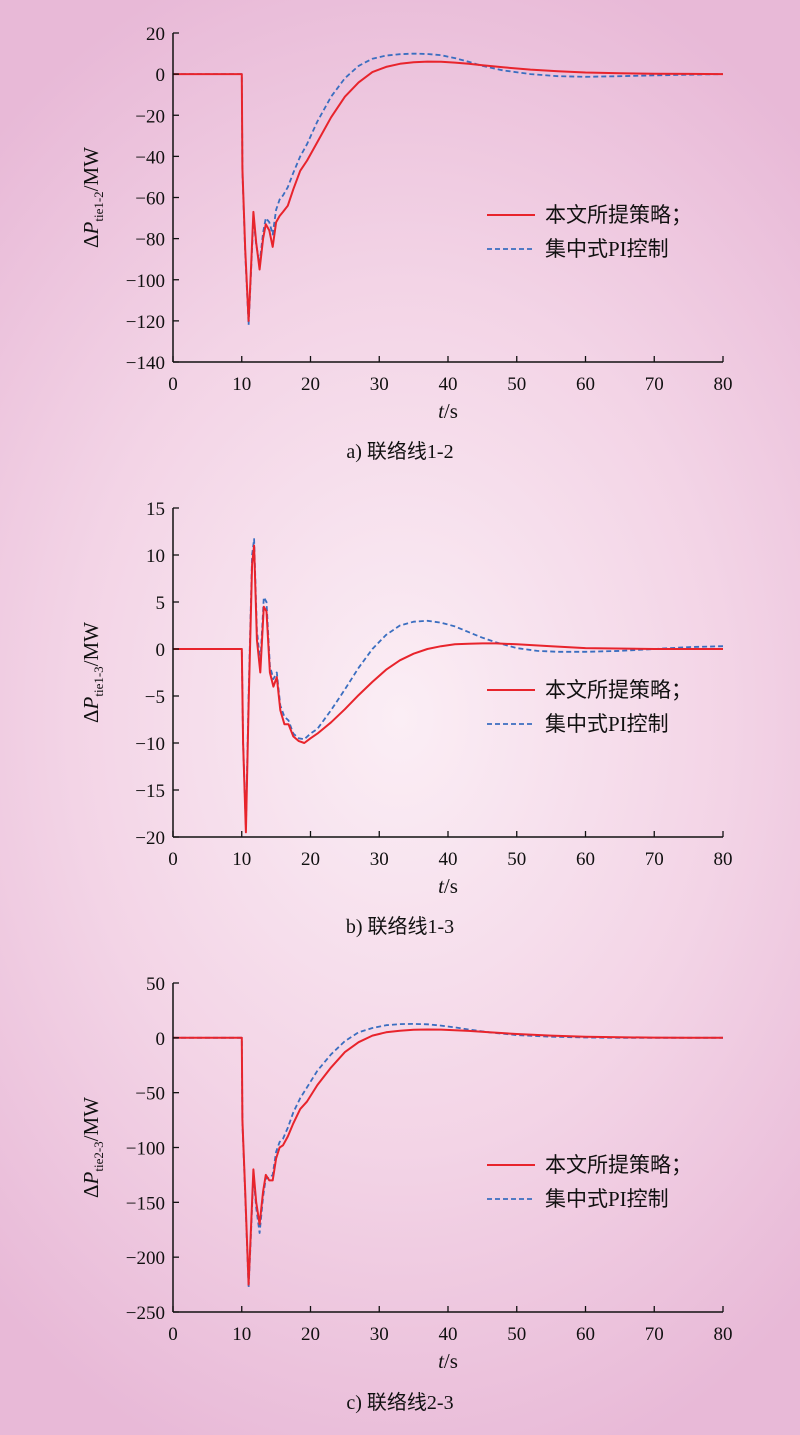 The height and width of the screenshot is (1435, 800). Describe the element at coordinates (155, 556) in the screenshot. I see `y-tick-label: 10` at that location.